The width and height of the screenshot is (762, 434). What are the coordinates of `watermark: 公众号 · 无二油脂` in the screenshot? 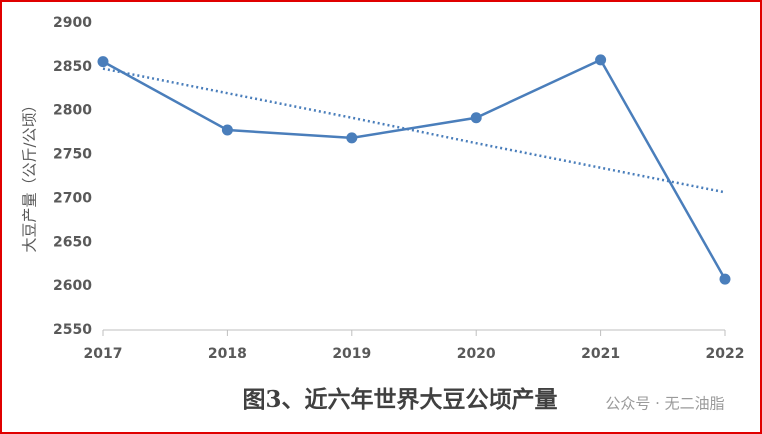 It's located at (664, 404).